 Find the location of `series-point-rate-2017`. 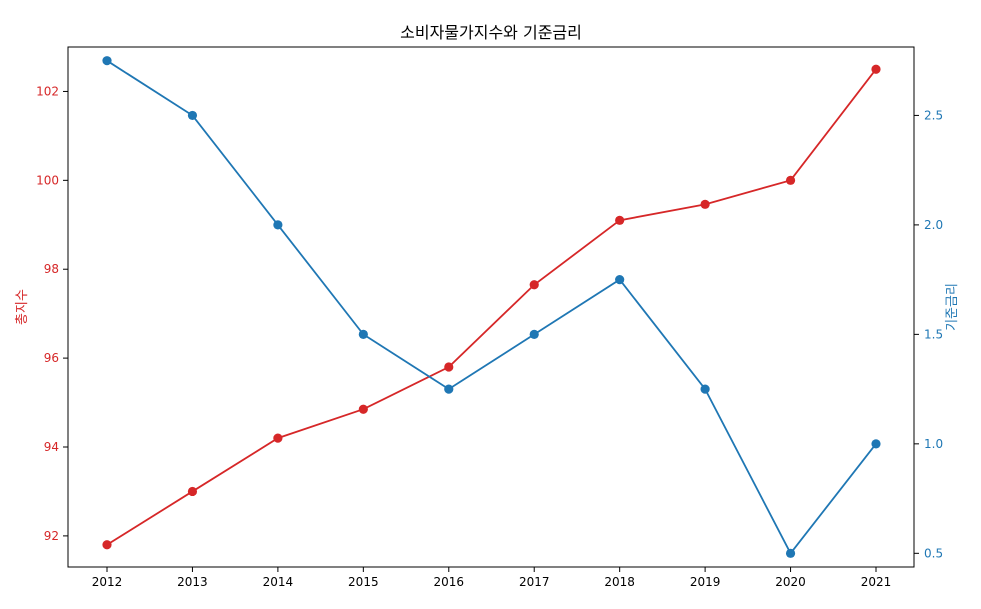

series-point-rate-2017 is located at coordinates (534, 334).